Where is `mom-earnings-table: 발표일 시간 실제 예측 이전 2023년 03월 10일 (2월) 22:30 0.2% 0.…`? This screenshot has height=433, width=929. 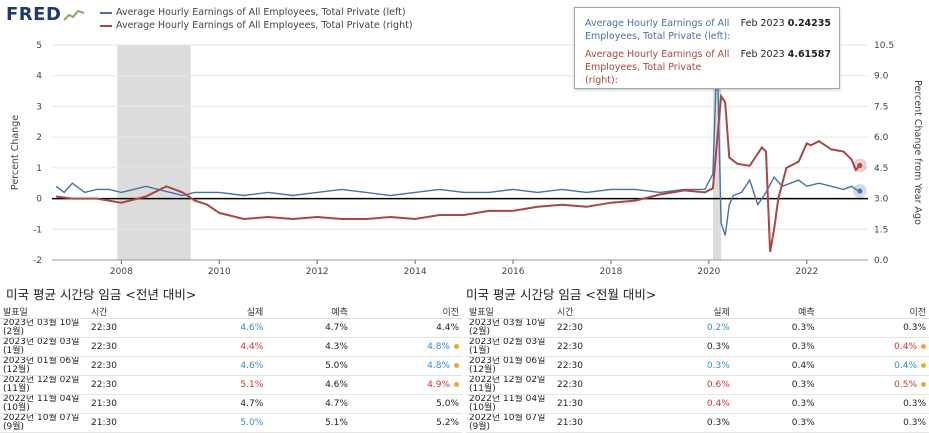 mom-earnings-table: 발표일 시간 실제 예측 이전 2023년 03월 10일 (2월) 22:30 0.2% 0.… is located at coordinates (697, 369).